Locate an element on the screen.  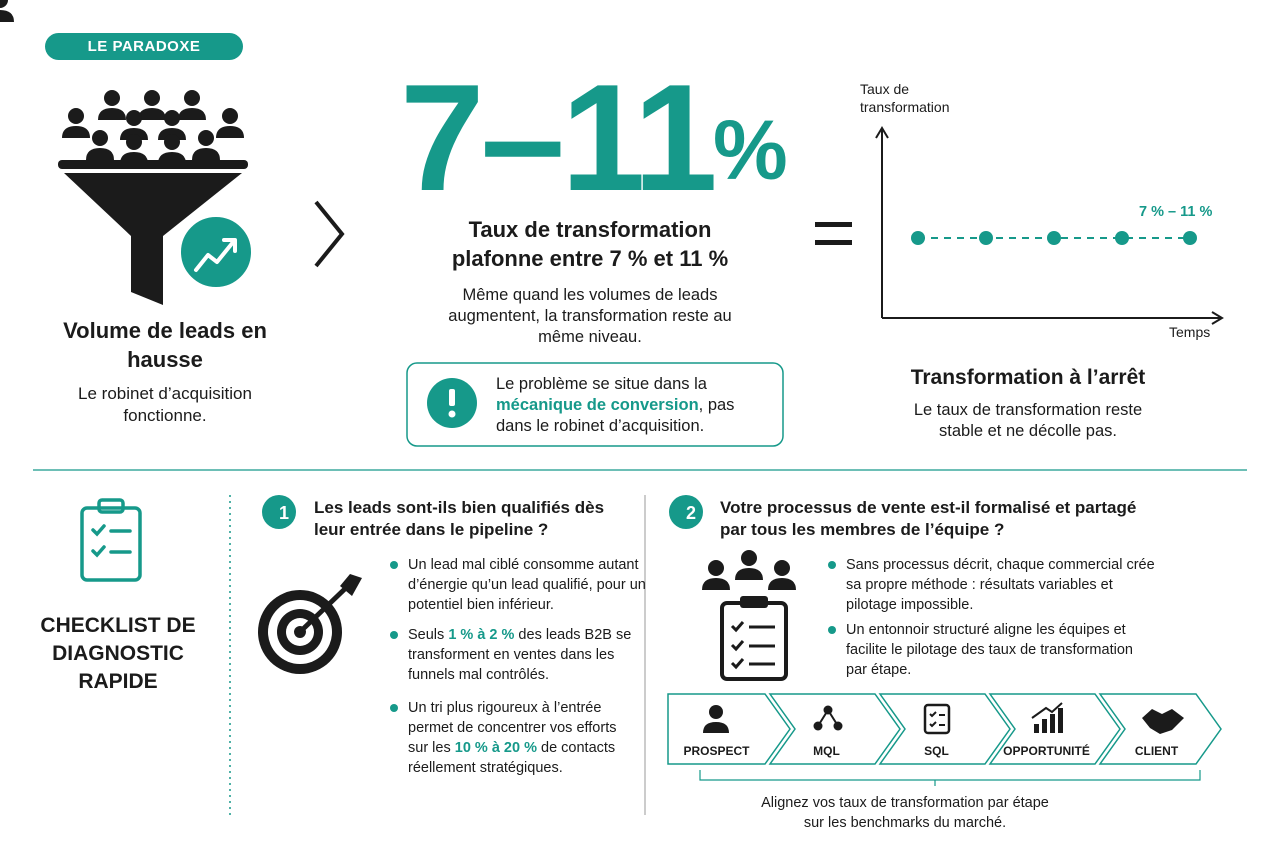
x-axis-label: Temps is located at coordinates (1190, 332).